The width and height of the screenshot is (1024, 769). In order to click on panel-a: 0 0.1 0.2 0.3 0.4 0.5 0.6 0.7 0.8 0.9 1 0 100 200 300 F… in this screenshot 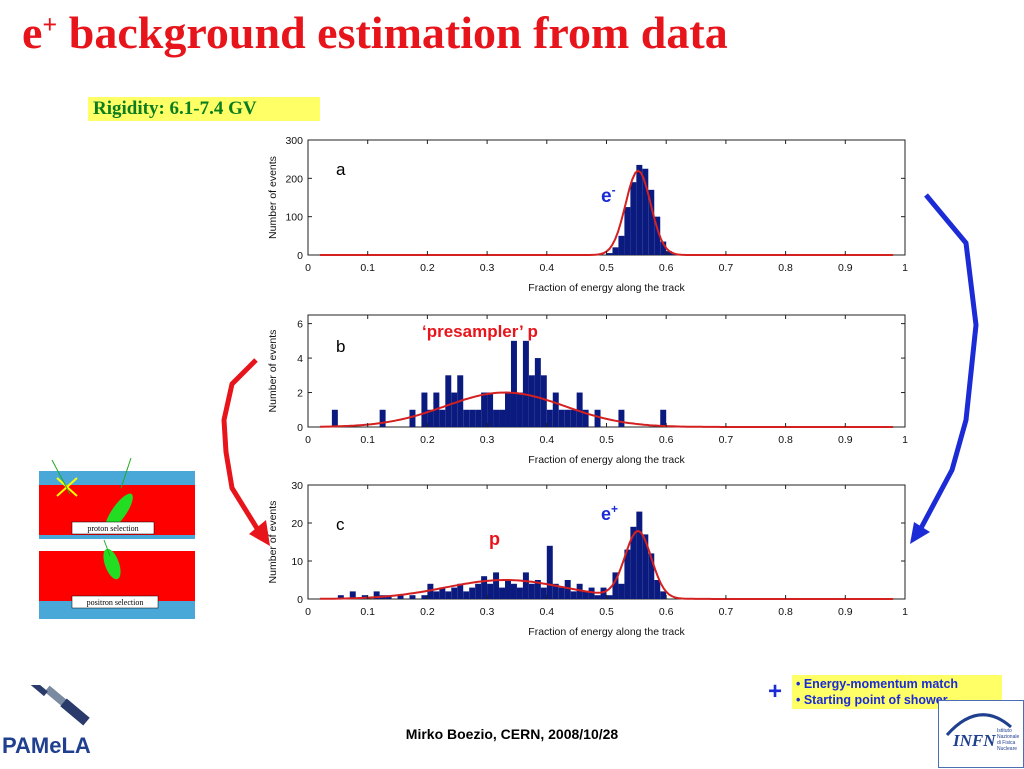, I will do `click(587, 214)`.